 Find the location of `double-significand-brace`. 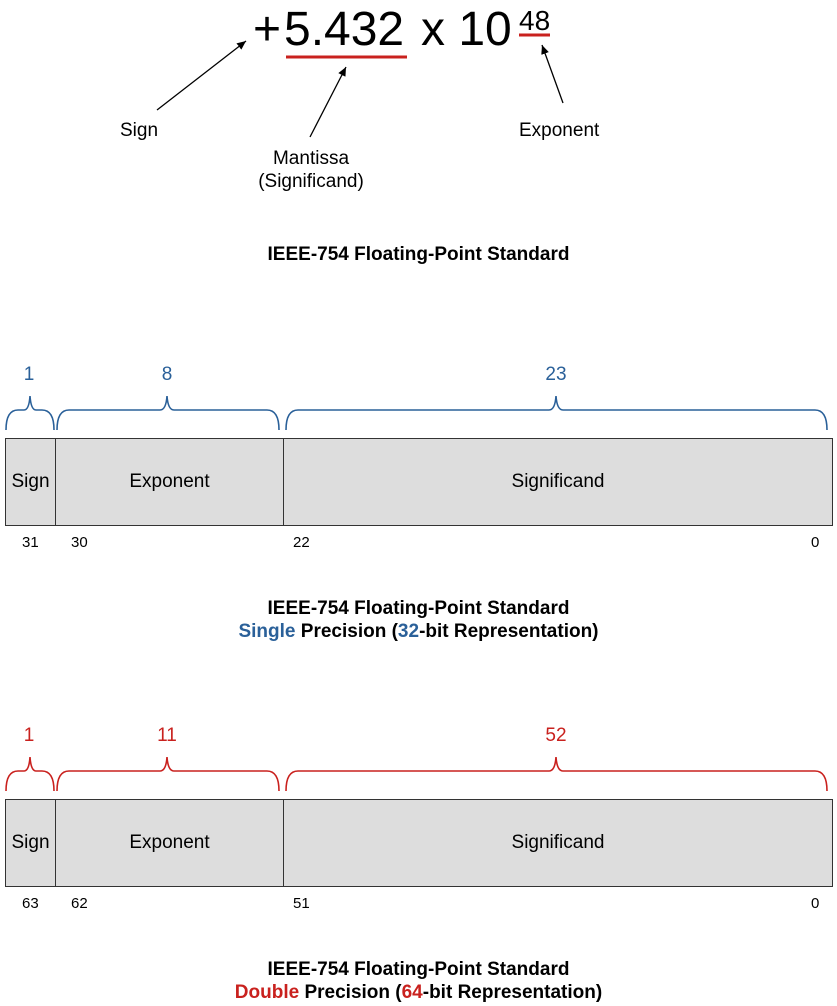

double-significand-brace is located at coordinates (556, 774).